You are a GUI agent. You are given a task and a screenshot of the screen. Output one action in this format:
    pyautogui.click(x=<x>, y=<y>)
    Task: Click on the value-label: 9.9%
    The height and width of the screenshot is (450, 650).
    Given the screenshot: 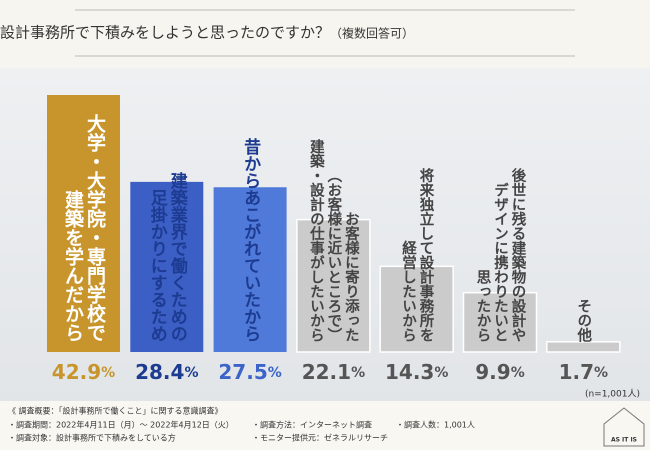 What is the action you would take?
    pyautogui.click(x=499, y=372)
    